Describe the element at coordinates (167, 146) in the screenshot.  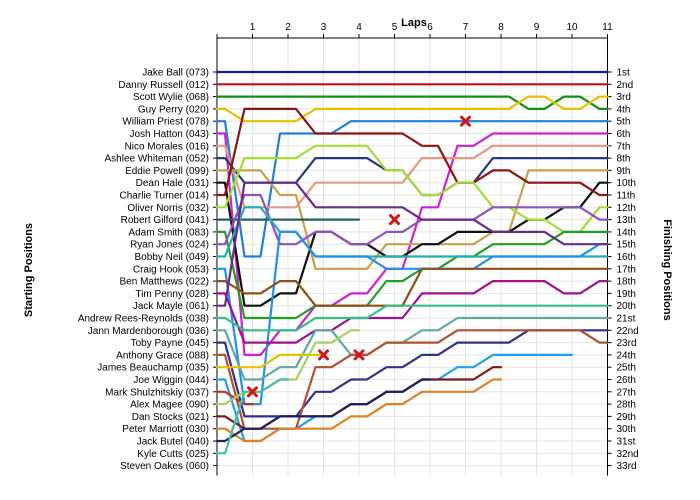
I see `start-position-label: Nico Morales (016)` at that location.